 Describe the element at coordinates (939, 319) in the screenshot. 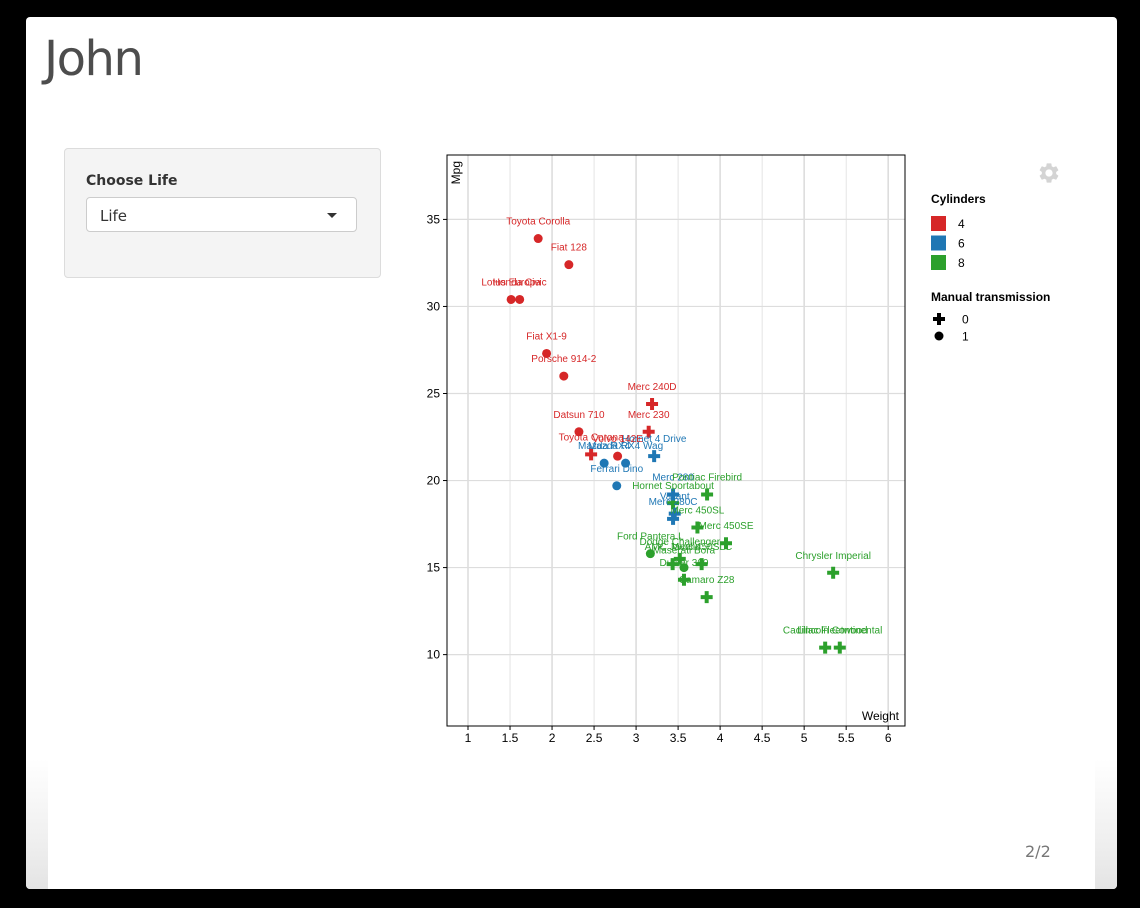

I see `legend-cross-marker` at that location.